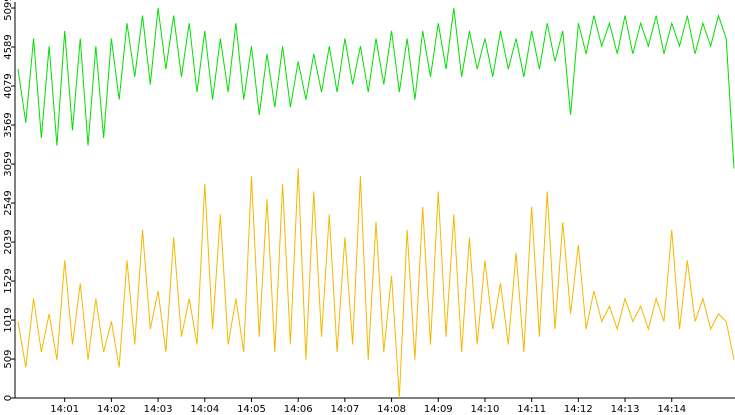 The image size is (735, 415). I want to click on x-tick-label: 14:04, so click(204, 409).